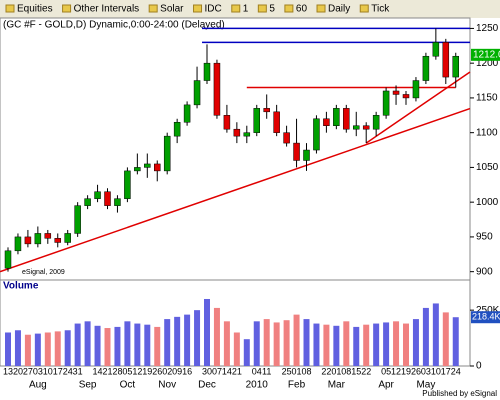  What do you see at coordinates (287, 371) in the screenshot?
I see `x-tick-label: 25` at bounding box center [287, 371].